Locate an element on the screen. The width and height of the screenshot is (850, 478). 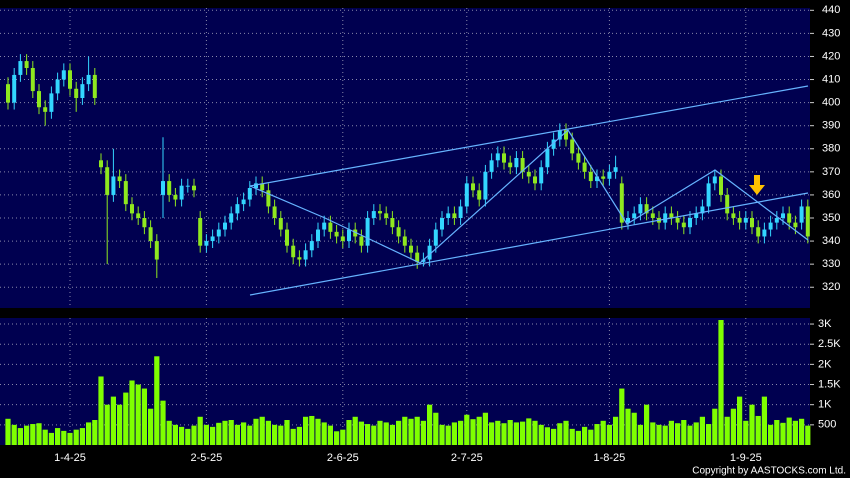
y-tick-label: 2K is located at coordinates (825, 364).